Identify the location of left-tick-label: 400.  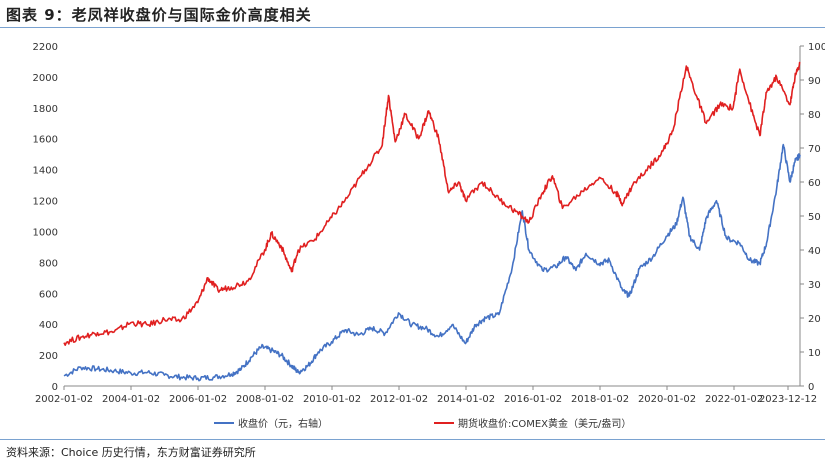
(48, 325).